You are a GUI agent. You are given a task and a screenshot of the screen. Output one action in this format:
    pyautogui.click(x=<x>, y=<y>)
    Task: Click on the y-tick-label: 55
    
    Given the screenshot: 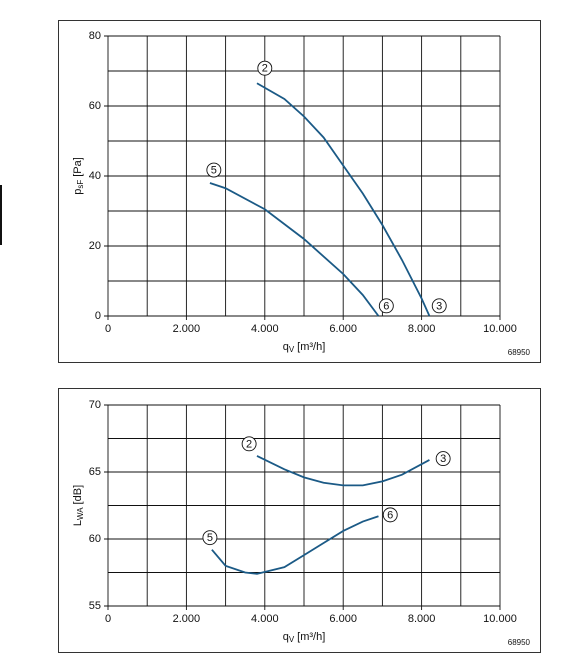 What is the action you would take?
    pyautogui.click(x=95, y=606)
    